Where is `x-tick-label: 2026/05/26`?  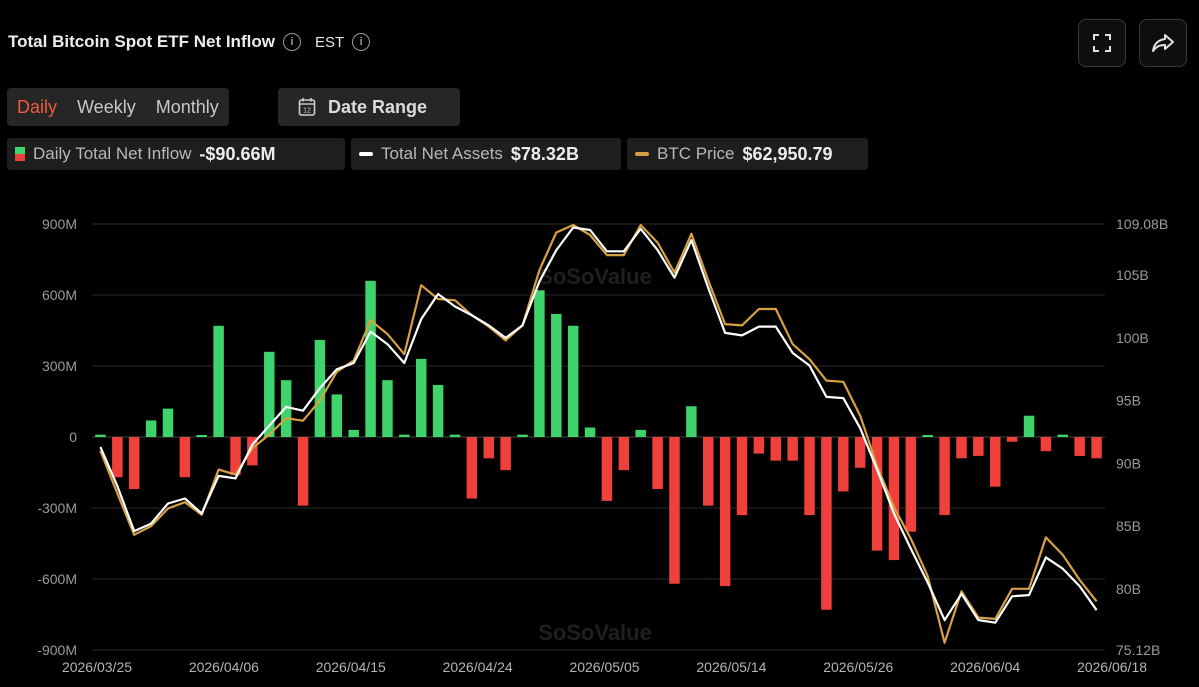 x-tick-label: 2026/05/26 is located at coordinates (858, 667).